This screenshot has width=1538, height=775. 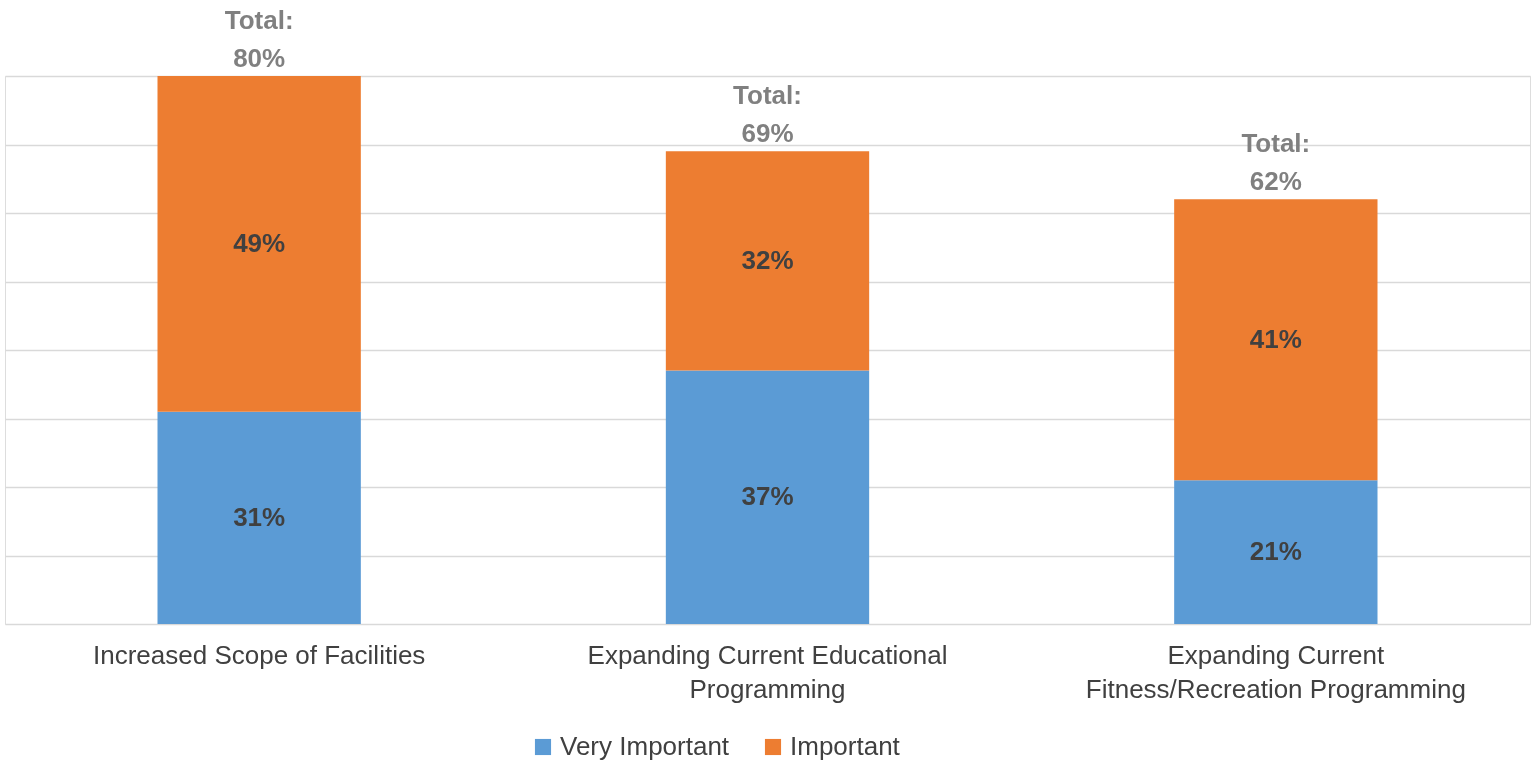 What do you see at coordinates (1276, 162) in the screenshot?
I see `total-label: Total: 62%` at bounding box center [1276, 162].